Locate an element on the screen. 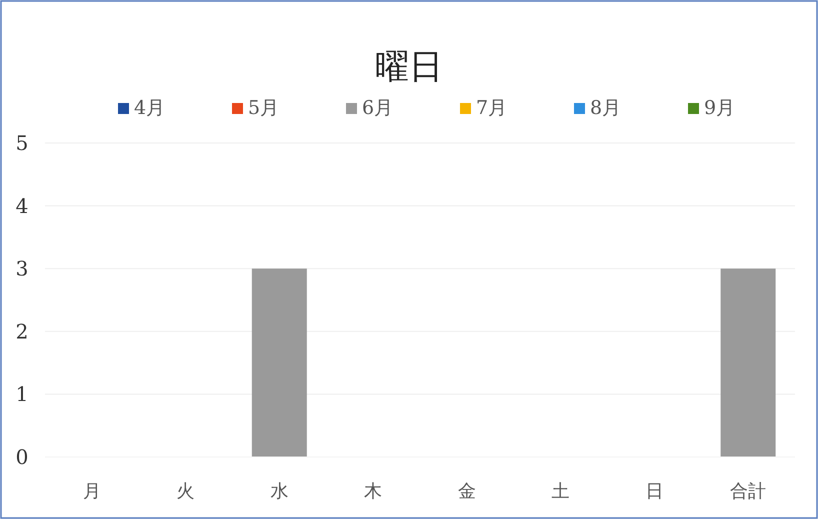 Image resolution: width=818 pixels, height=519 pixels. chart-title: 曜日 is located at coordinates (409, 67).